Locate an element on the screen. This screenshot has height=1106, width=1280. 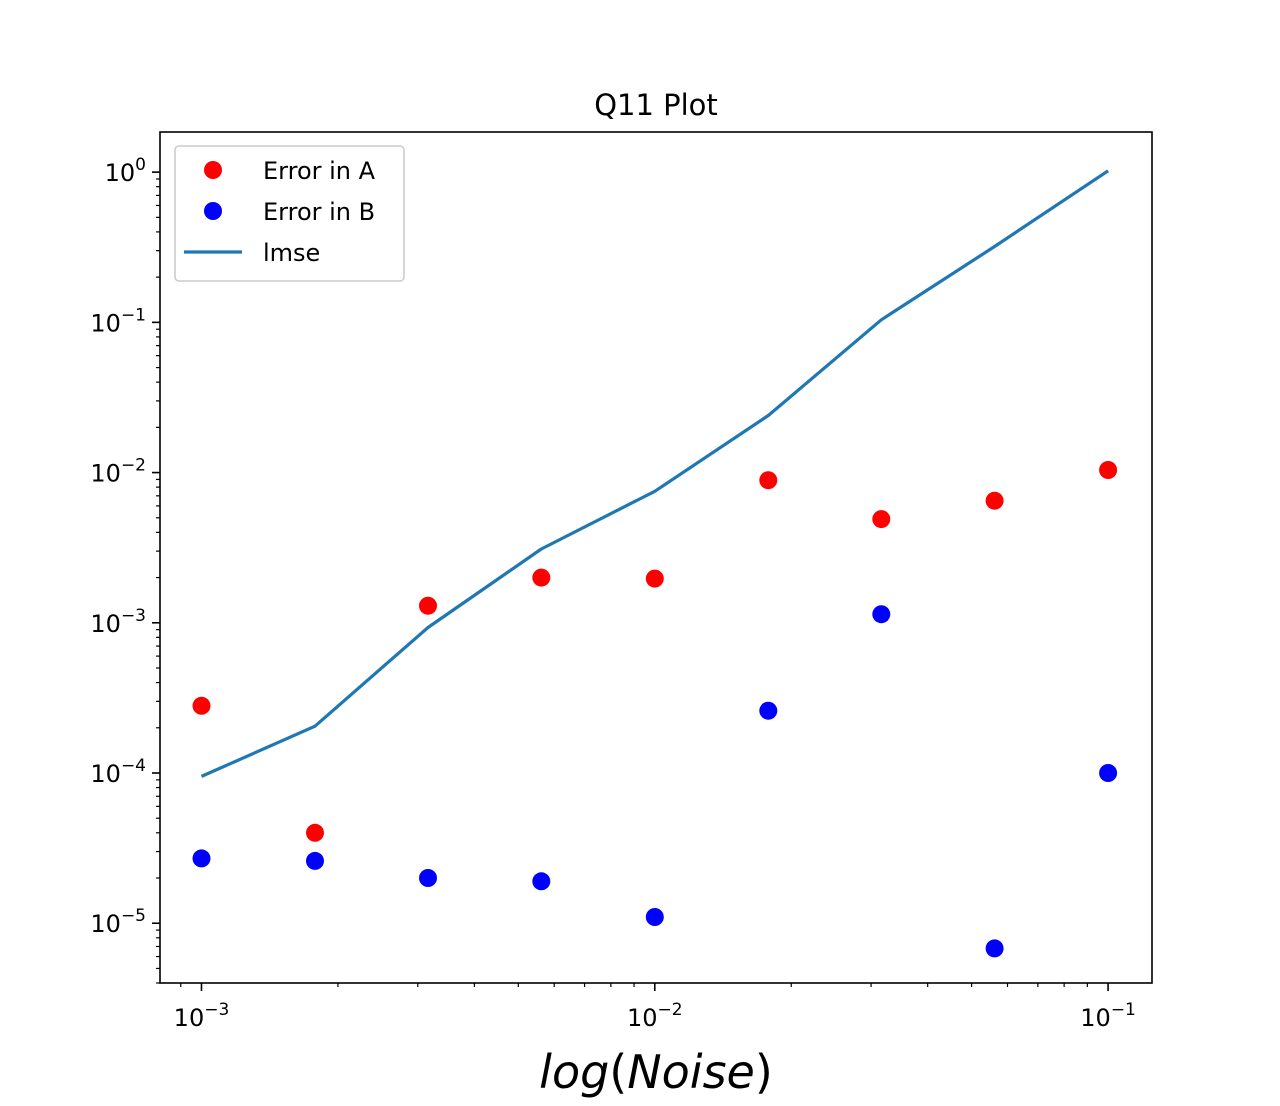
legend-item: lmse is located at coordinates (252, 253).